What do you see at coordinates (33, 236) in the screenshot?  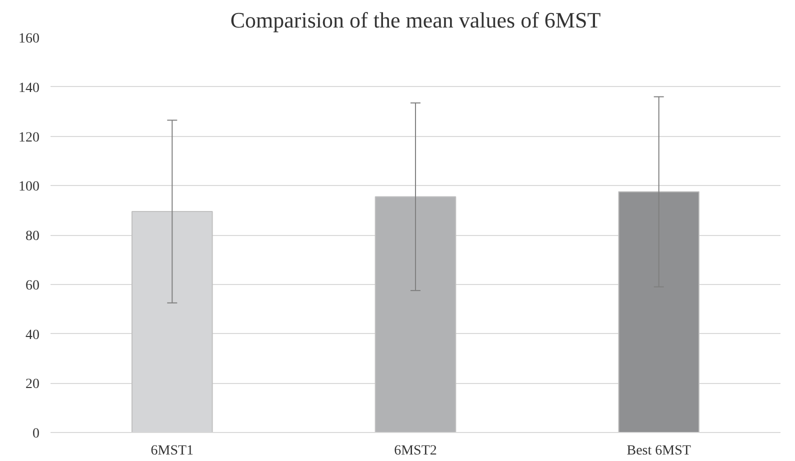 I see `y-tick-label: 80` at bounding box center [33, 236].